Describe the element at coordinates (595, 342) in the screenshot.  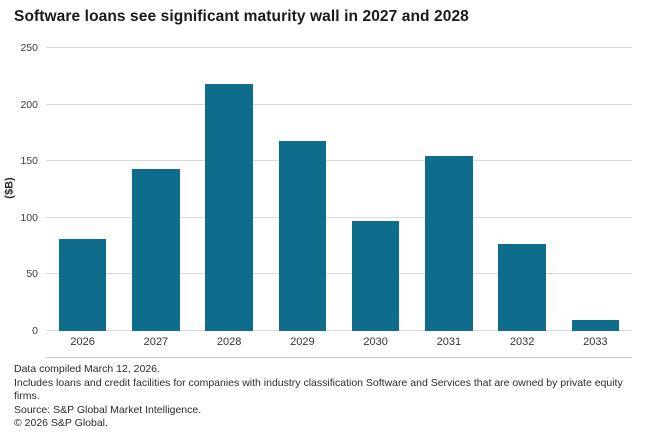
I see `x-tick-label: 2033` at that location.